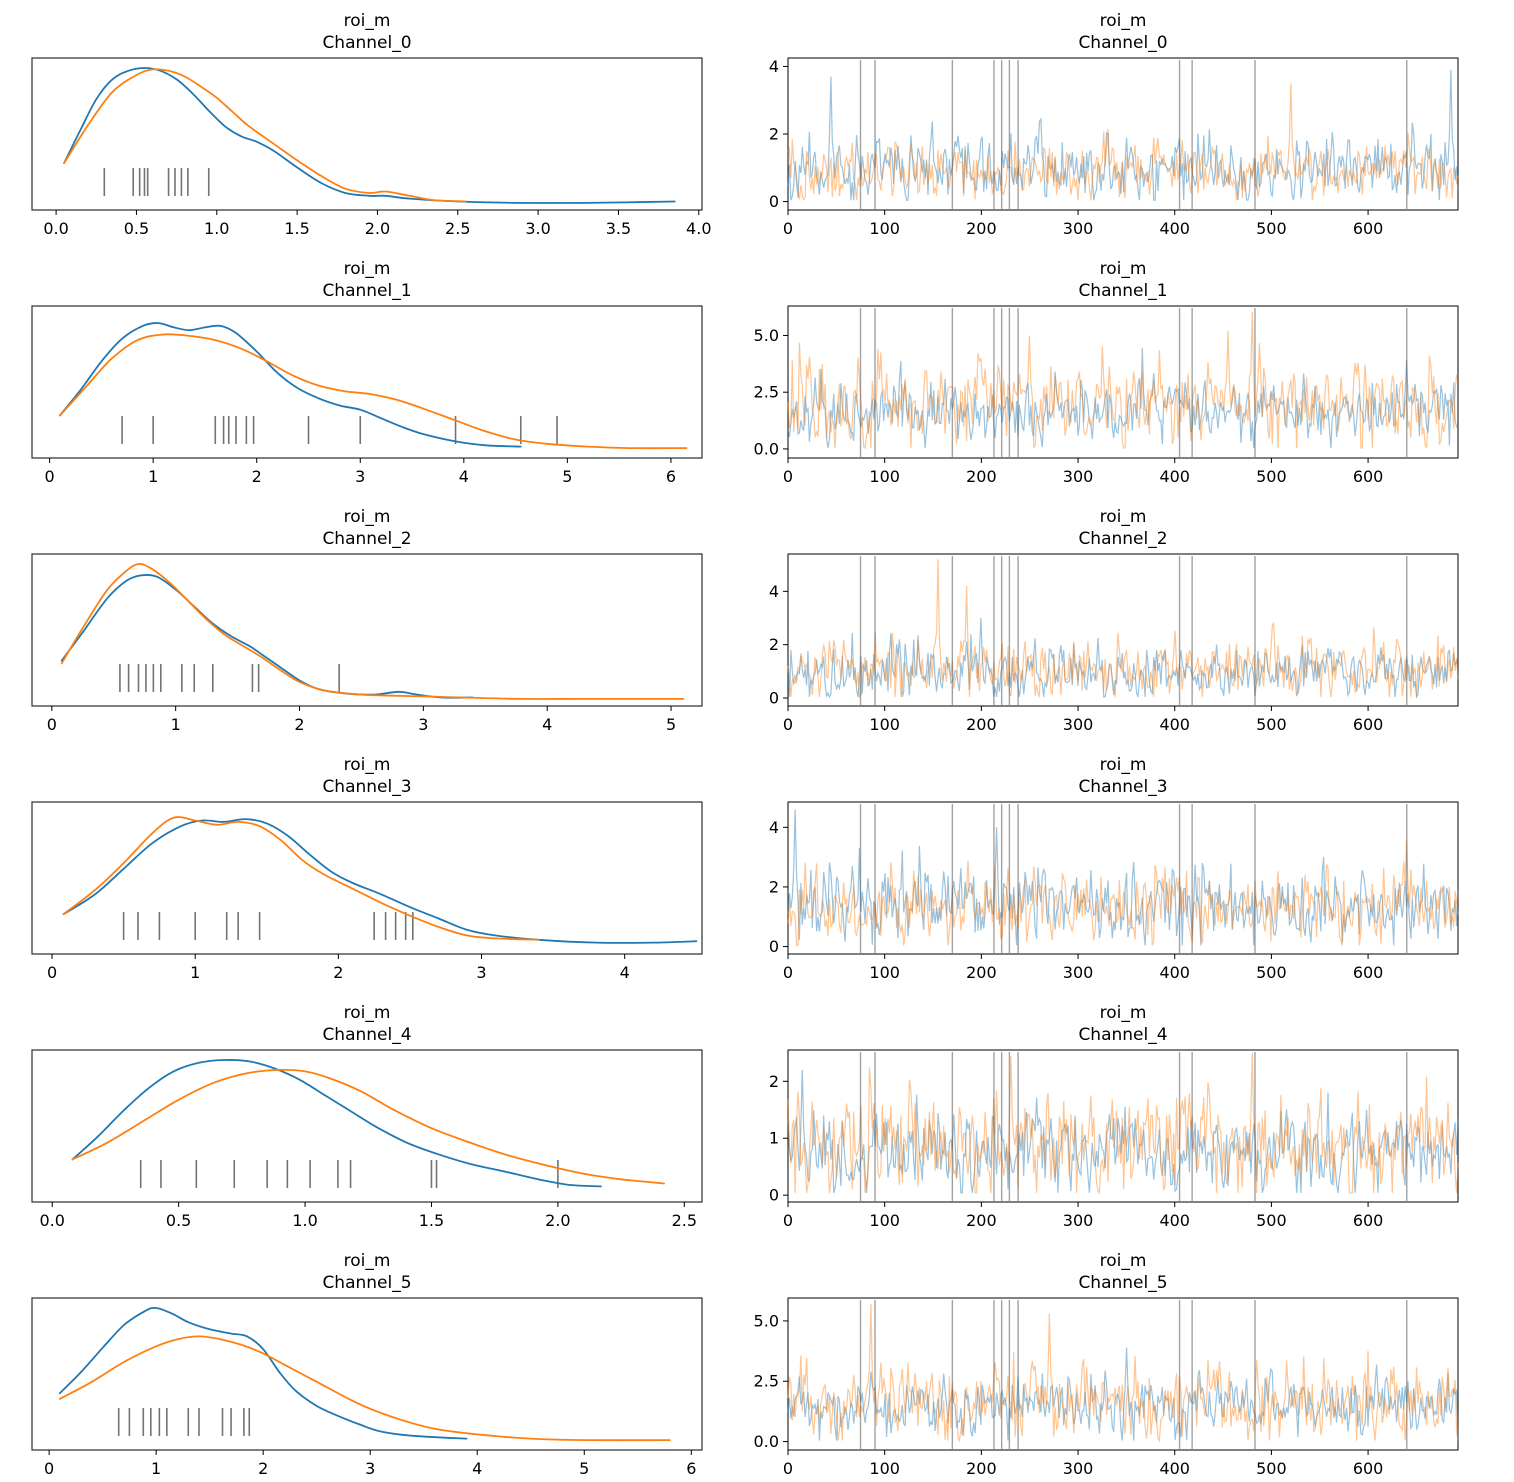 This screenshot has width=1514, height=1482. I want to click on y-tick-label: 5.0, so click(766, 1320).